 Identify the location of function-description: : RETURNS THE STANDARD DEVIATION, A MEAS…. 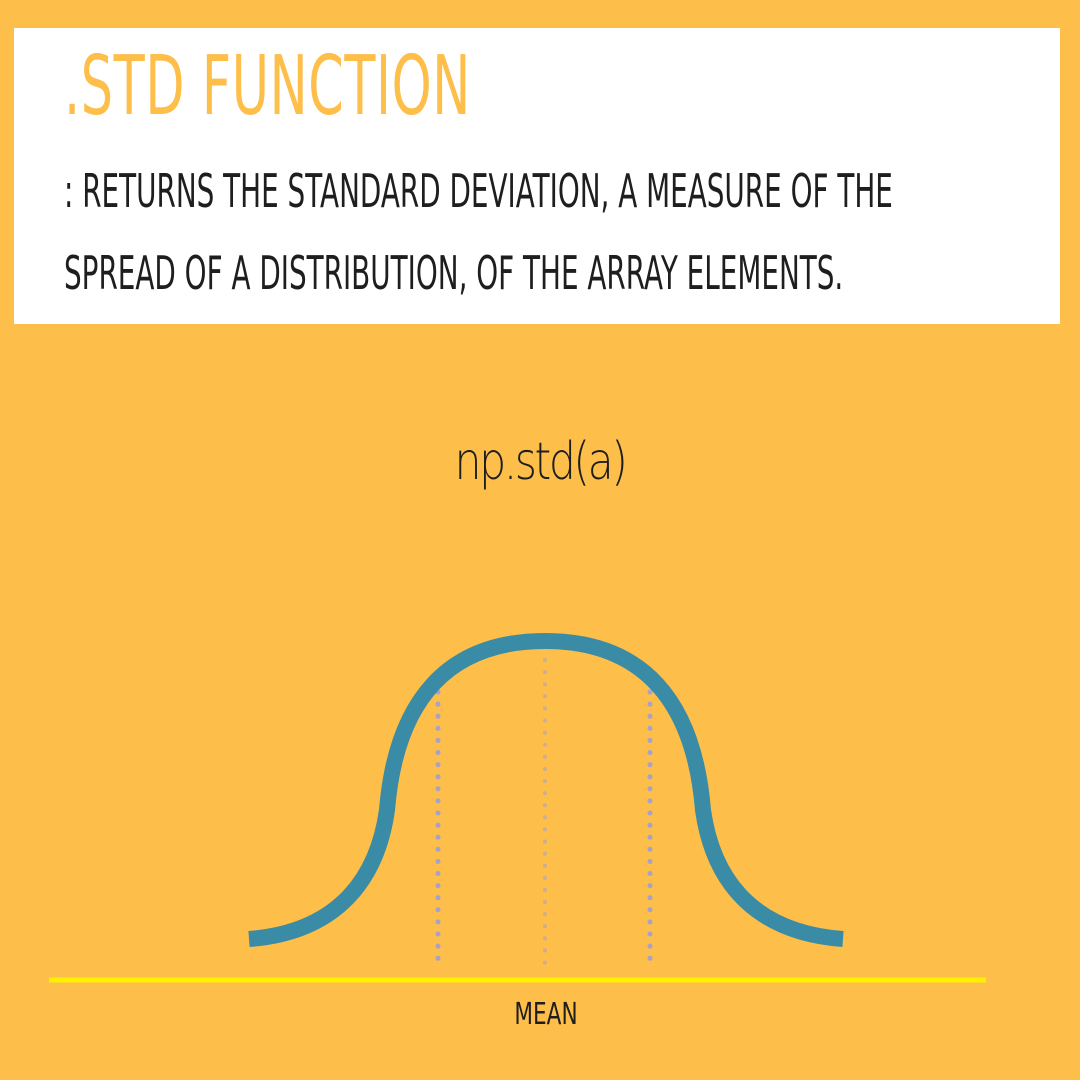
(478, 232).